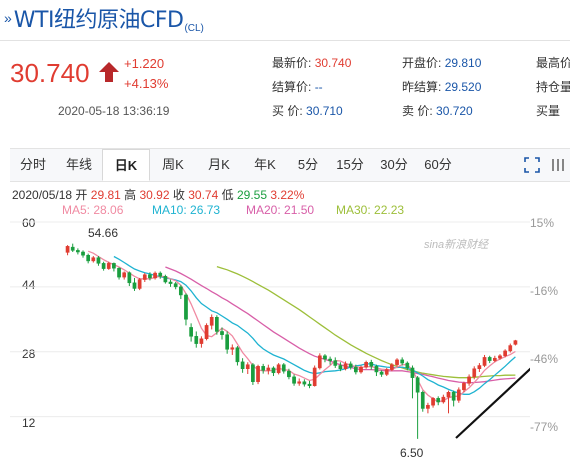 Image resolution: width=570 pixels, height=459 pixels. What do you see at coordinates (394, 164) in the screenshot?
I see `tab-30min: 30分` at bounding box center [394, 164].